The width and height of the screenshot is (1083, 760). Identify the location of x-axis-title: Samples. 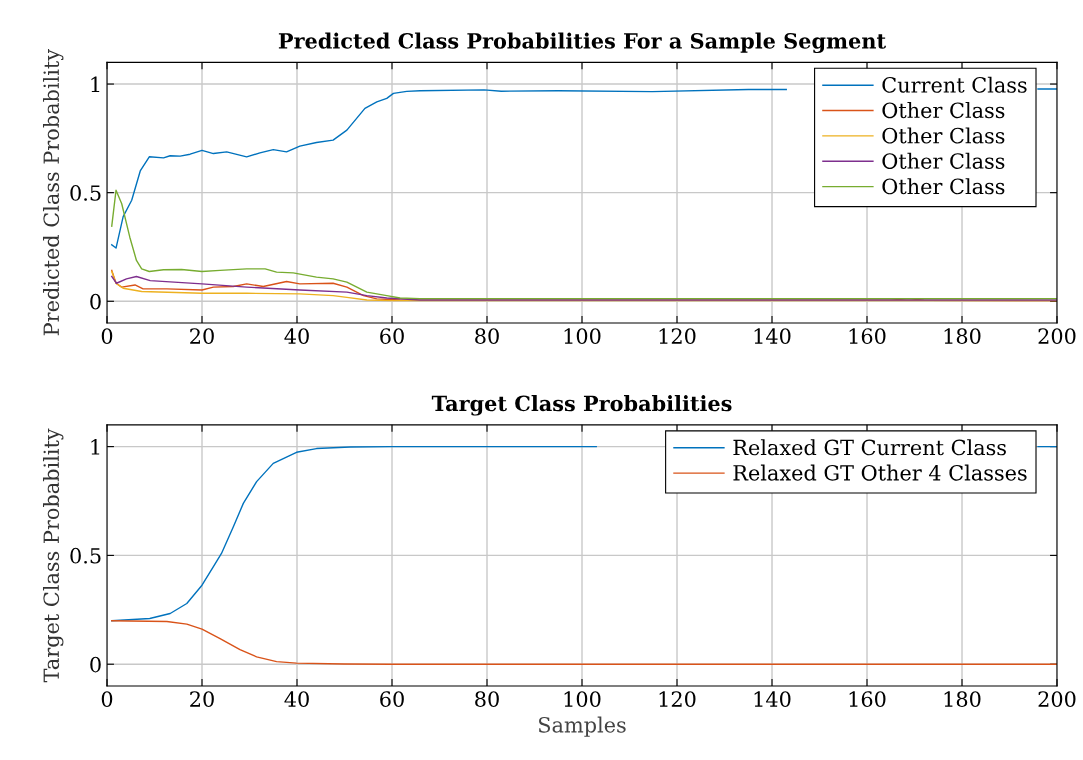
(582, 726).